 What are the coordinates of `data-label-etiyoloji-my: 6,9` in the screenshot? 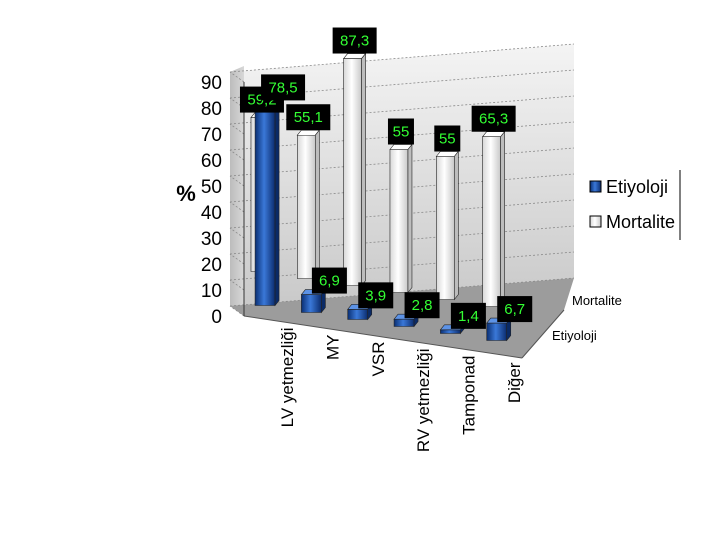 It's located at (329, 280).